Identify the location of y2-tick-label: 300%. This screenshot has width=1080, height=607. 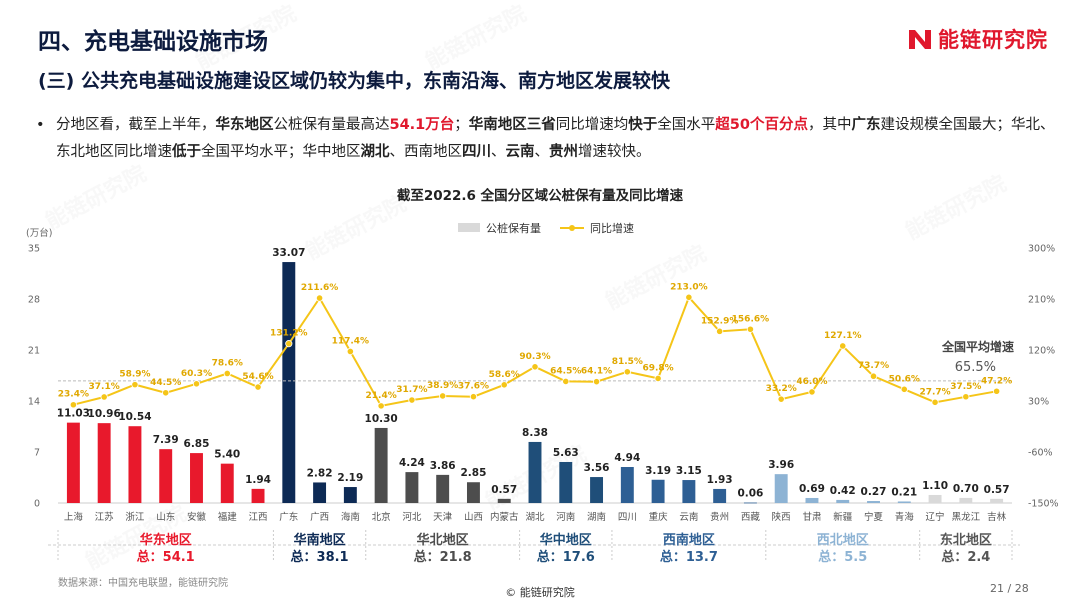
(1041, 249).